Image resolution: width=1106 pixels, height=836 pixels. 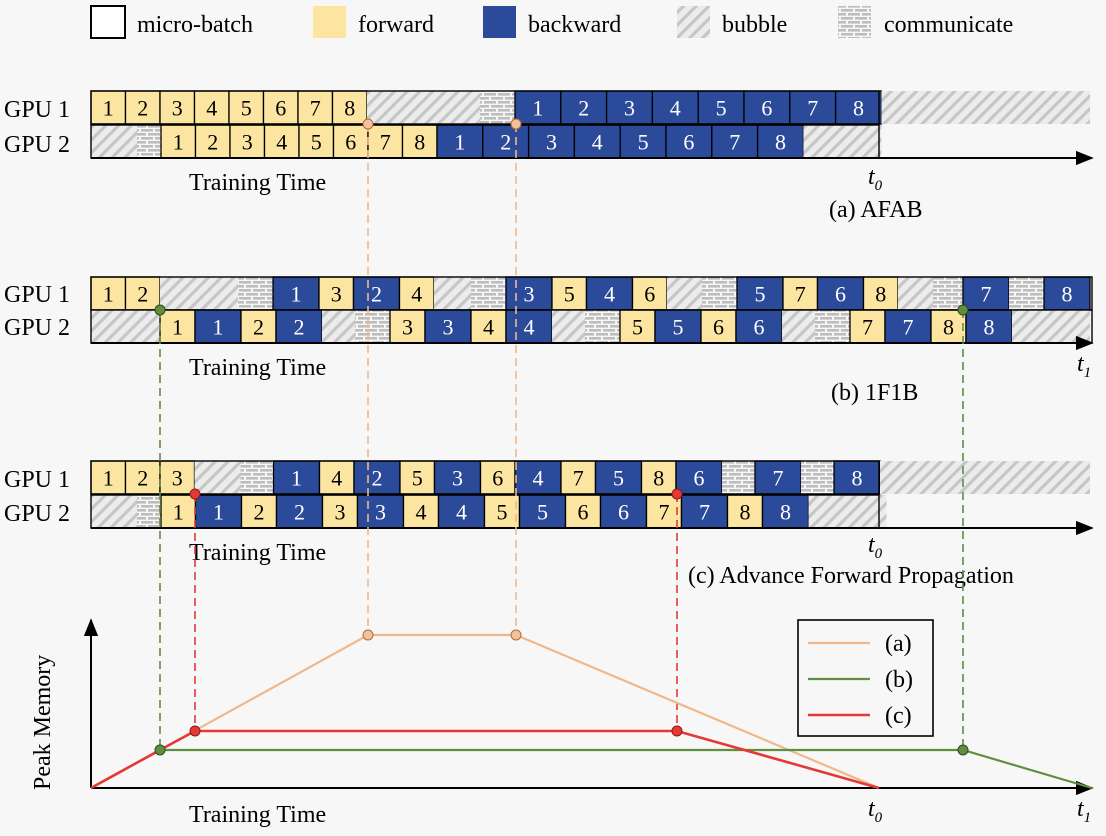 I want to click on advance-forward-axis-label: Training Time, so click(x=257, y=553).